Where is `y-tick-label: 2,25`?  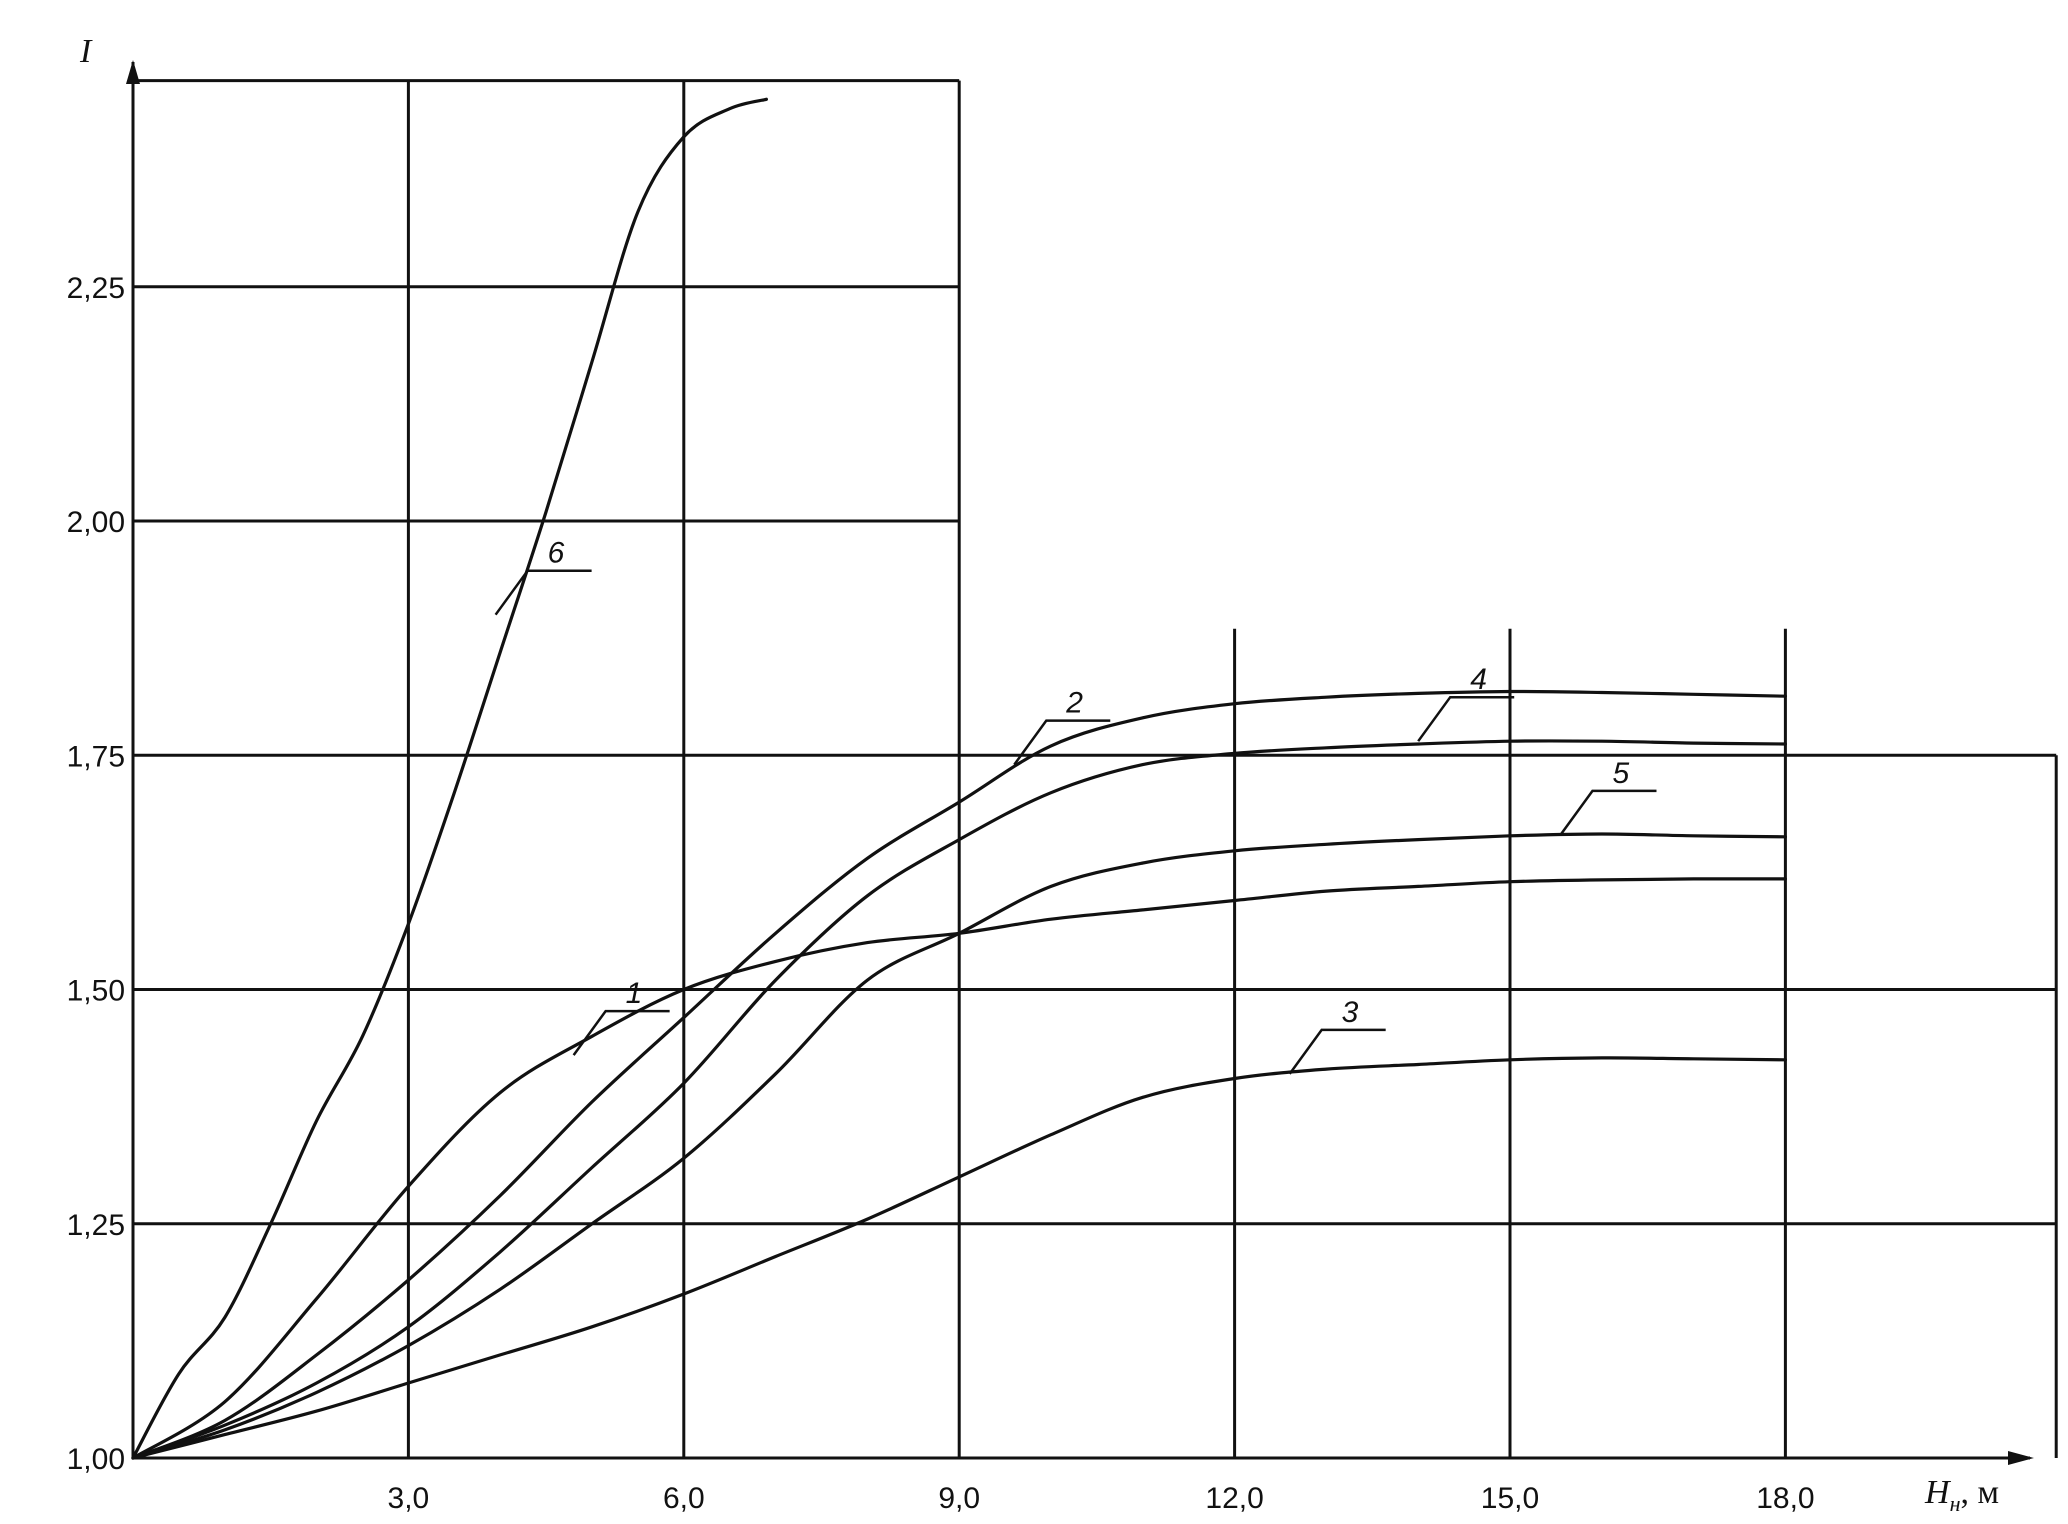
y-tick-label: 2,25 is located at coordinates (96, 288).